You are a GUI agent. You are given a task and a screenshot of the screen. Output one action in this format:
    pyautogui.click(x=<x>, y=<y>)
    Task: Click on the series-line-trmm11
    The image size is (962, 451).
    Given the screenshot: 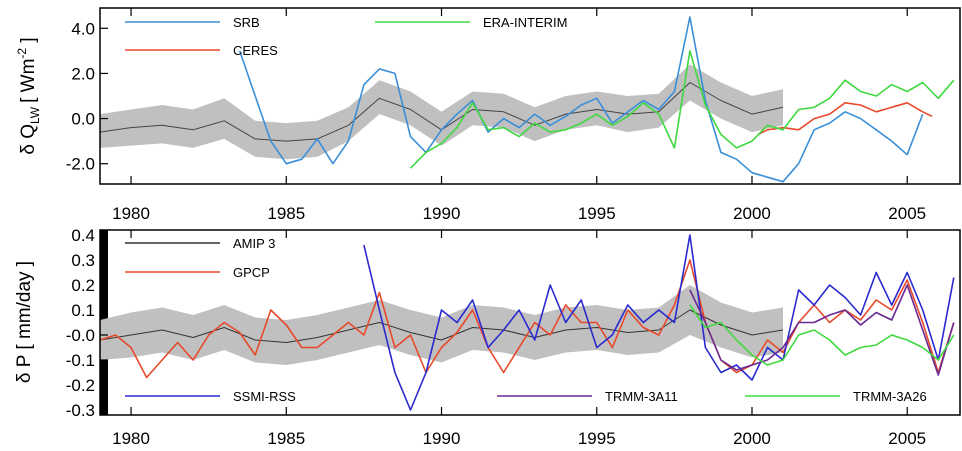 What is the action you would take?
    pyautogui.click(x=822, y=330)
    